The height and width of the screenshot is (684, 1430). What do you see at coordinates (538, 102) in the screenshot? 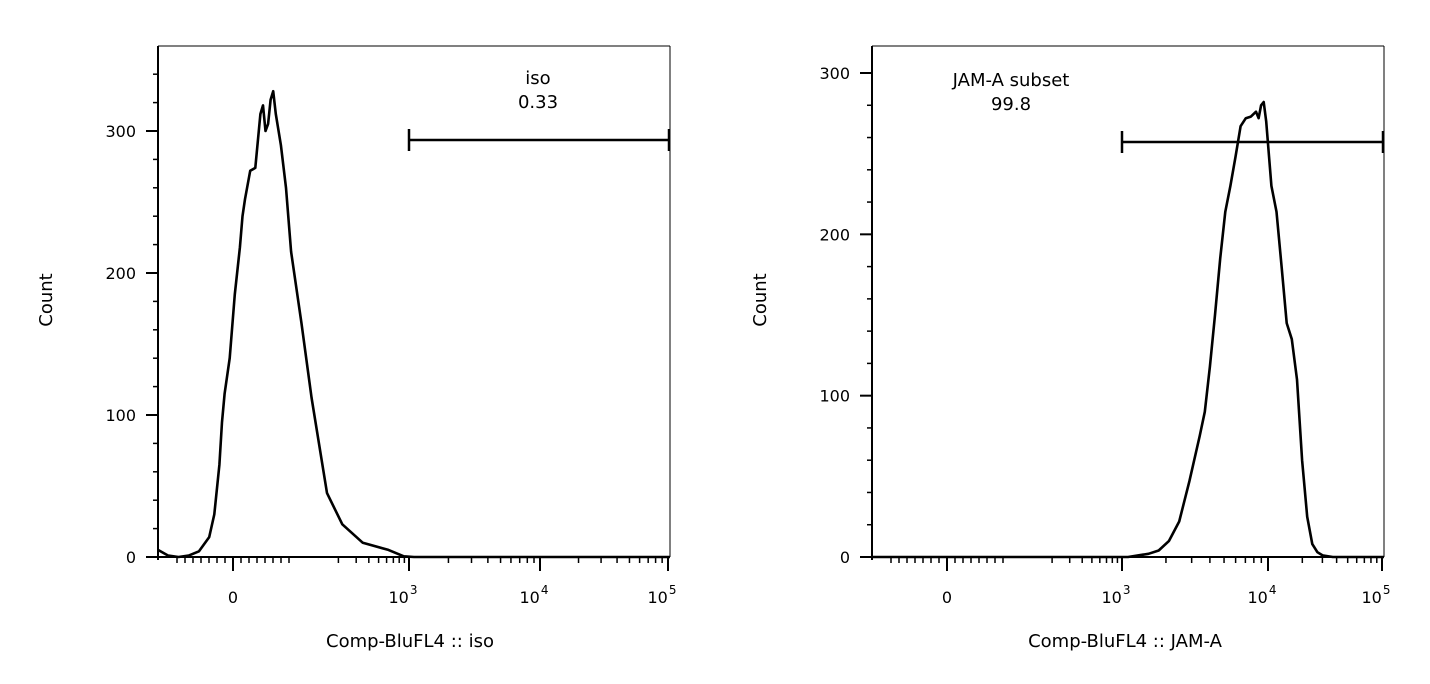
I see `gate-percentage: 0.33` at bounding box center [538, 102].